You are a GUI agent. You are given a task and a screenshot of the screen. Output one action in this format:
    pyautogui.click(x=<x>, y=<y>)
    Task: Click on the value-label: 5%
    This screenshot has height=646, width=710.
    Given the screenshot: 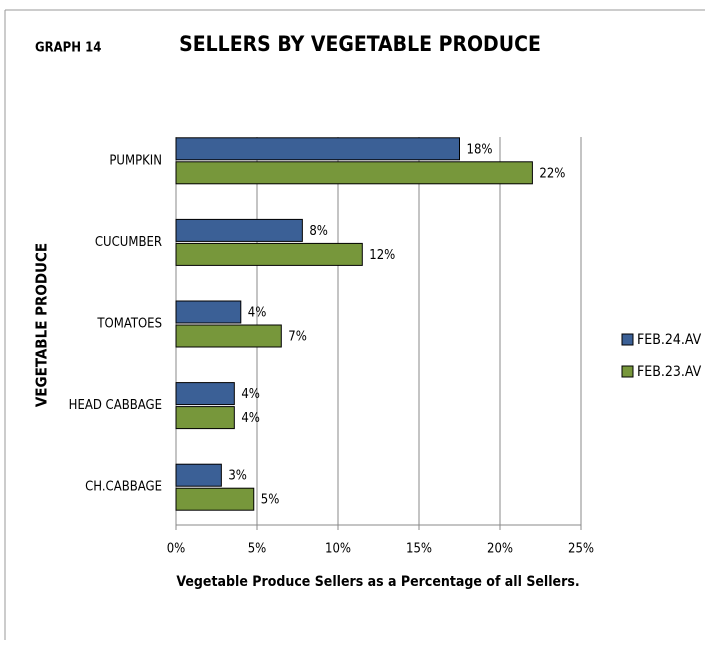 What is the action you would take?
    pyautogui.click(x=270, y=500)
    